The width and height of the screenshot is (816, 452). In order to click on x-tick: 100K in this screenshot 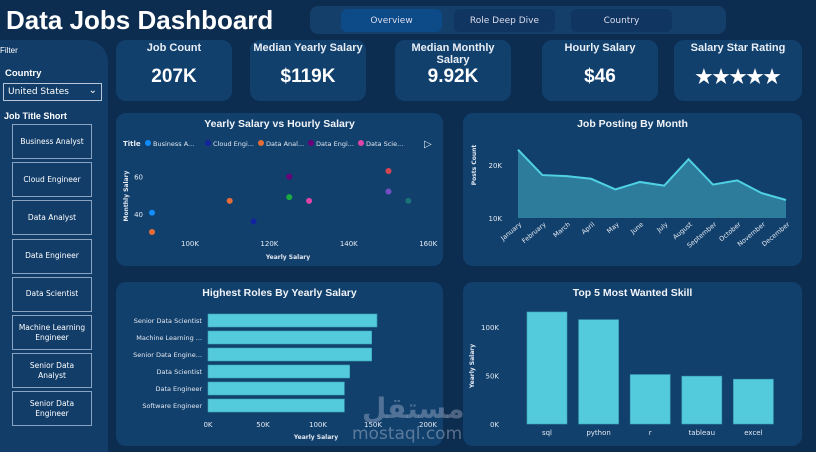, I will do `click(318, 425)`.